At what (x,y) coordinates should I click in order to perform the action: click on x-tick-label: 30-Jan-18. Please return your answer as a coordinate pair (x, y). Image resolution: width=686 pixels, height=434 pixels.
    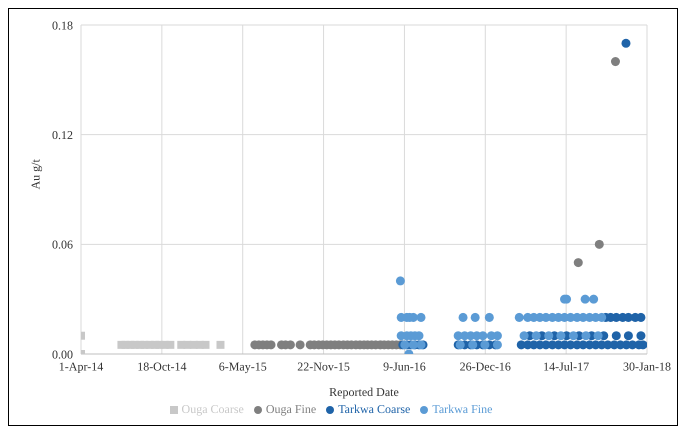
    Looking at the image, I should click on (647, 367).